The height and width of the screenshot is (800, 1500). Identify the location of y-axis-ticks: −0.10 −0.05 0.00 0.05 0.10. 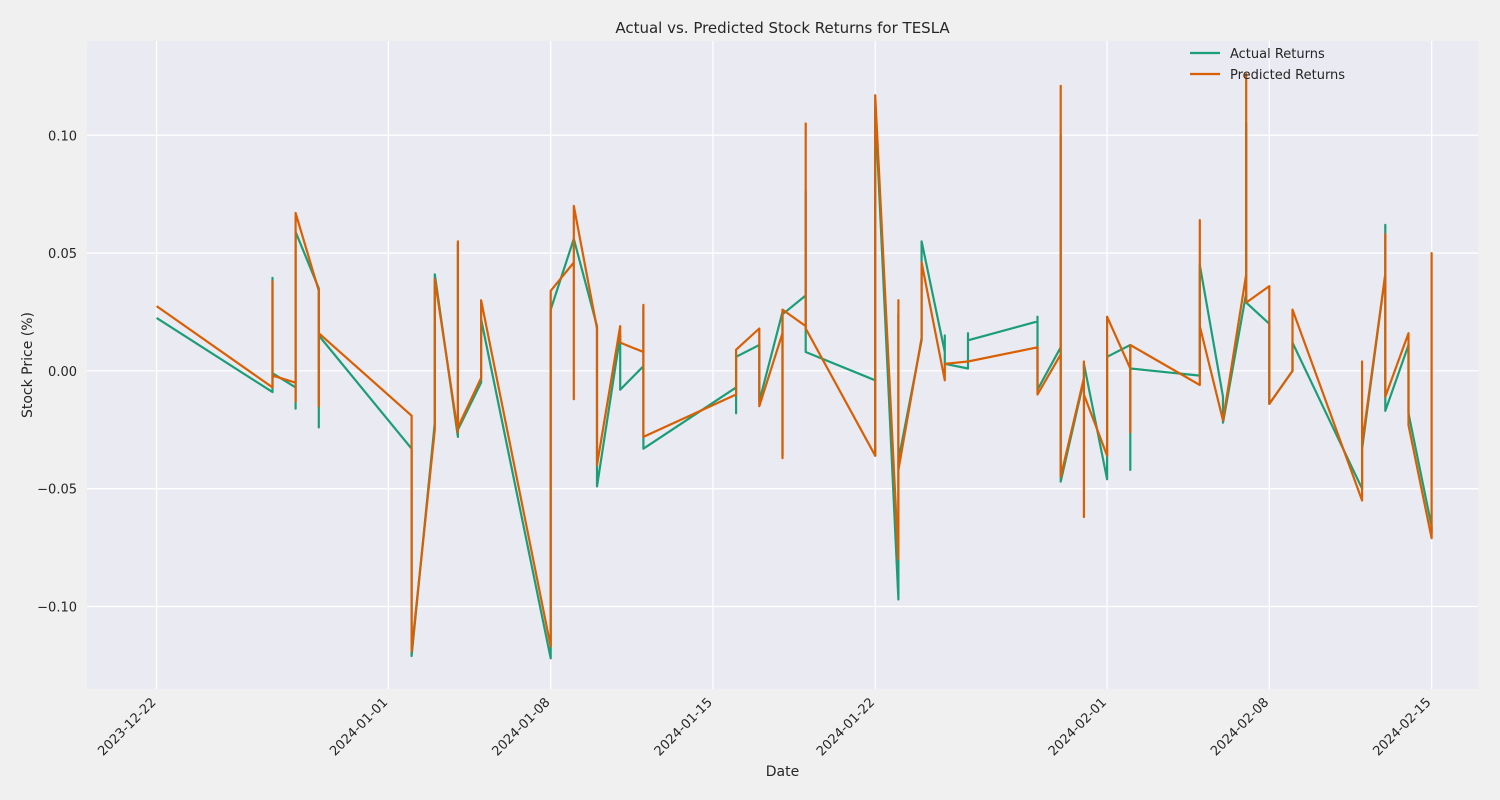
(57, 372).